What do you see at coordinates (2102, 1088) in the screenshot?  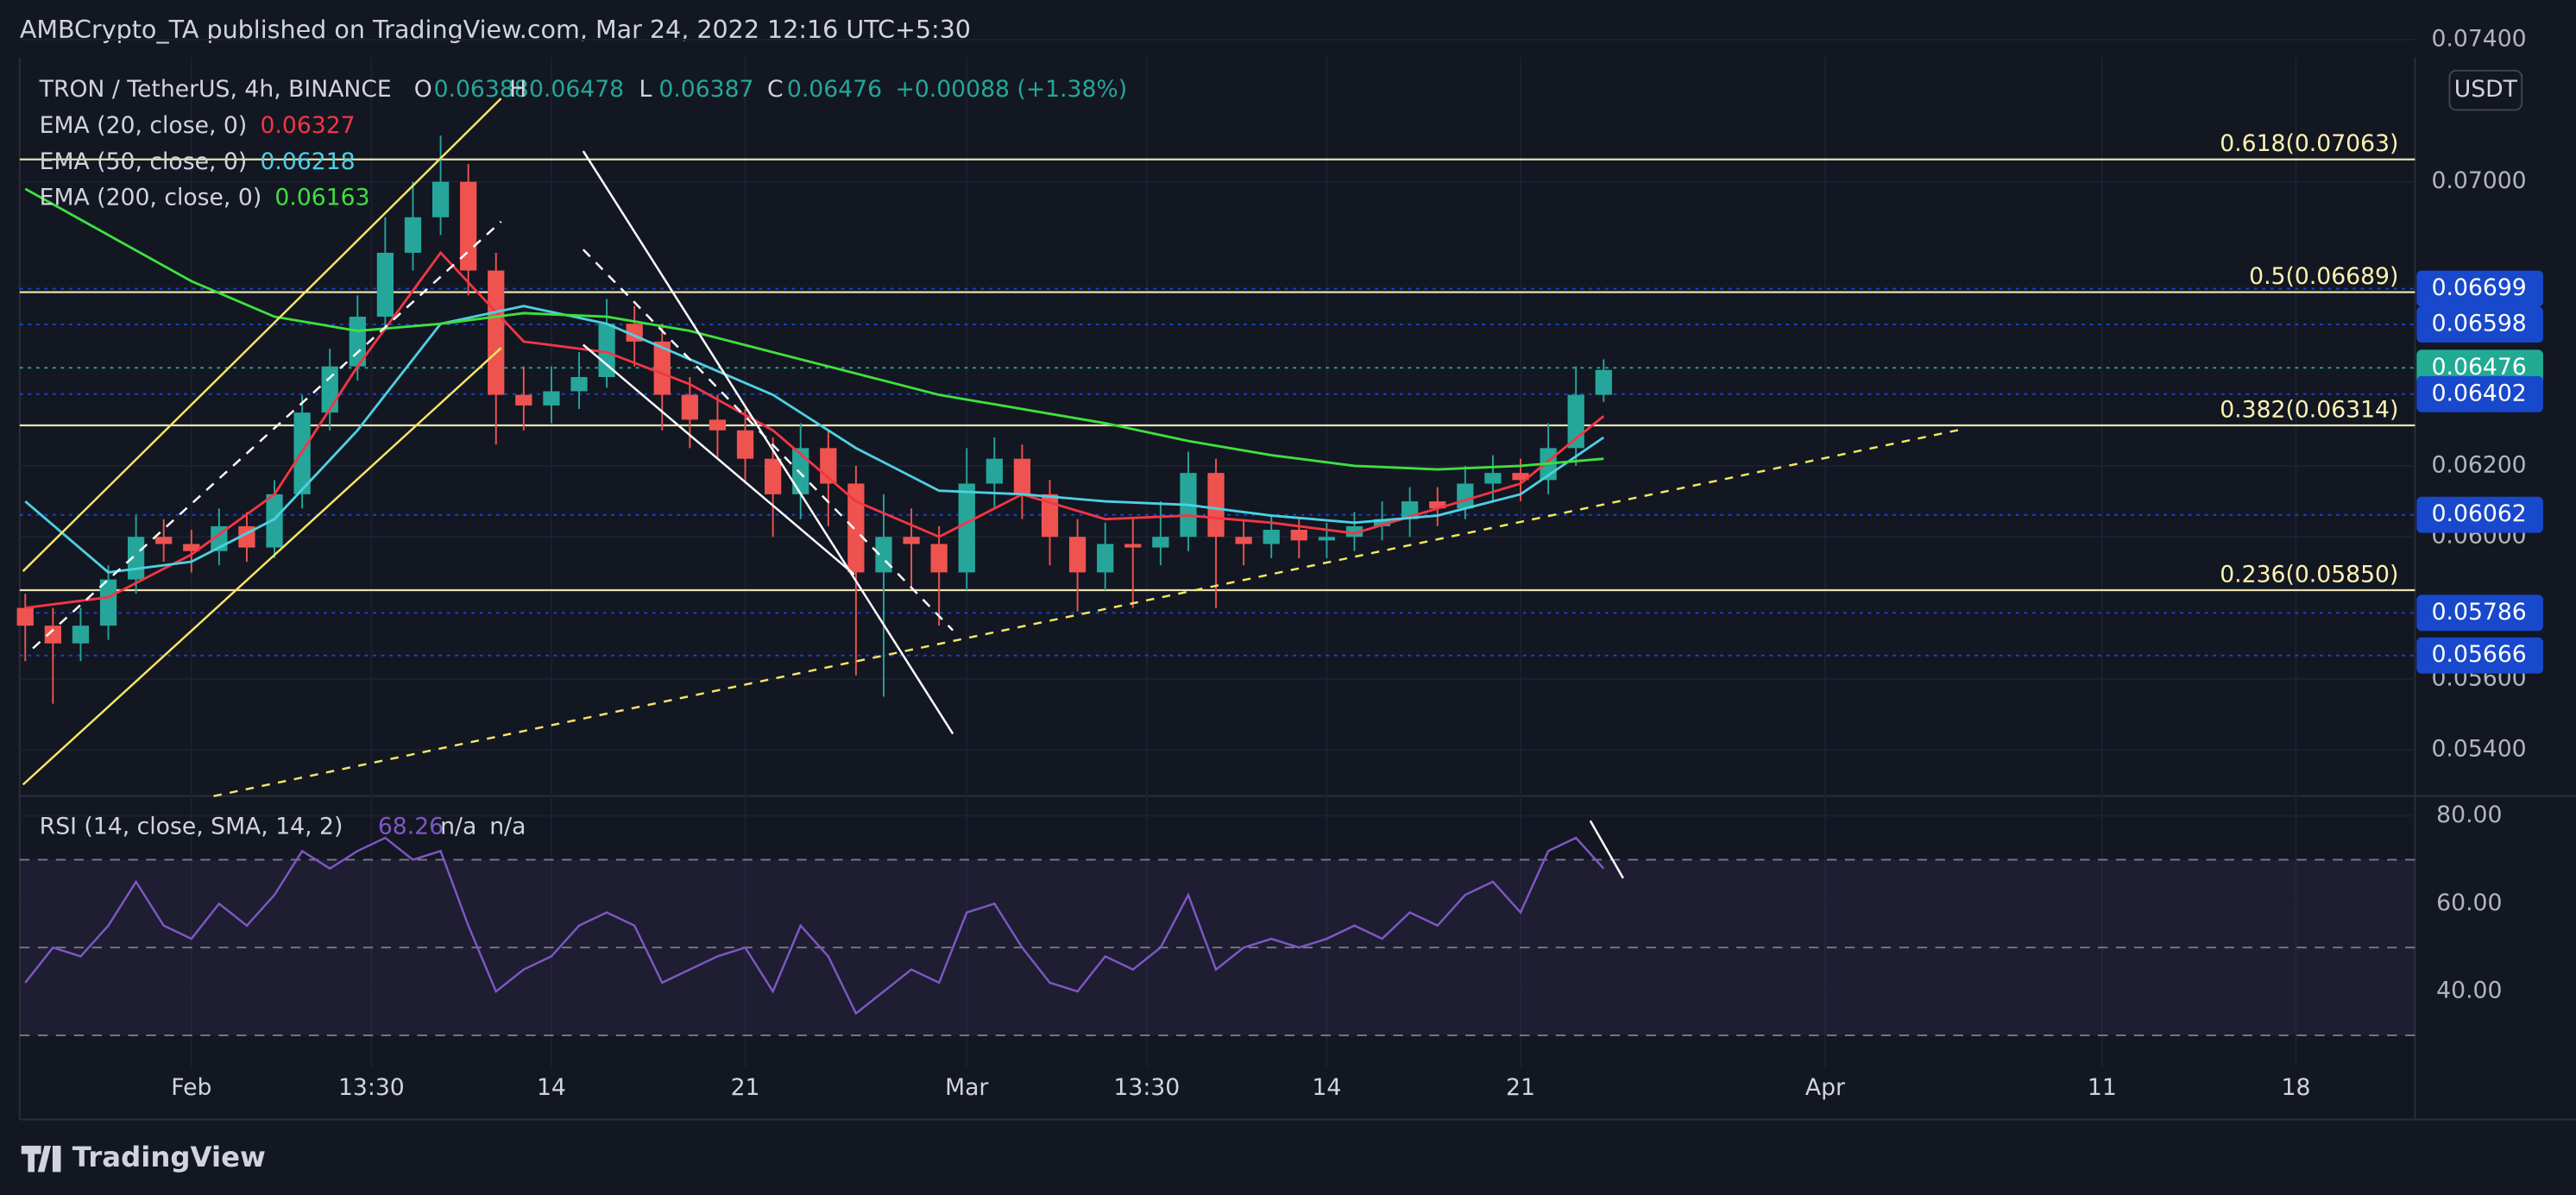 I see `x-tick-label: 11` at bounding box center [2102, 1088].